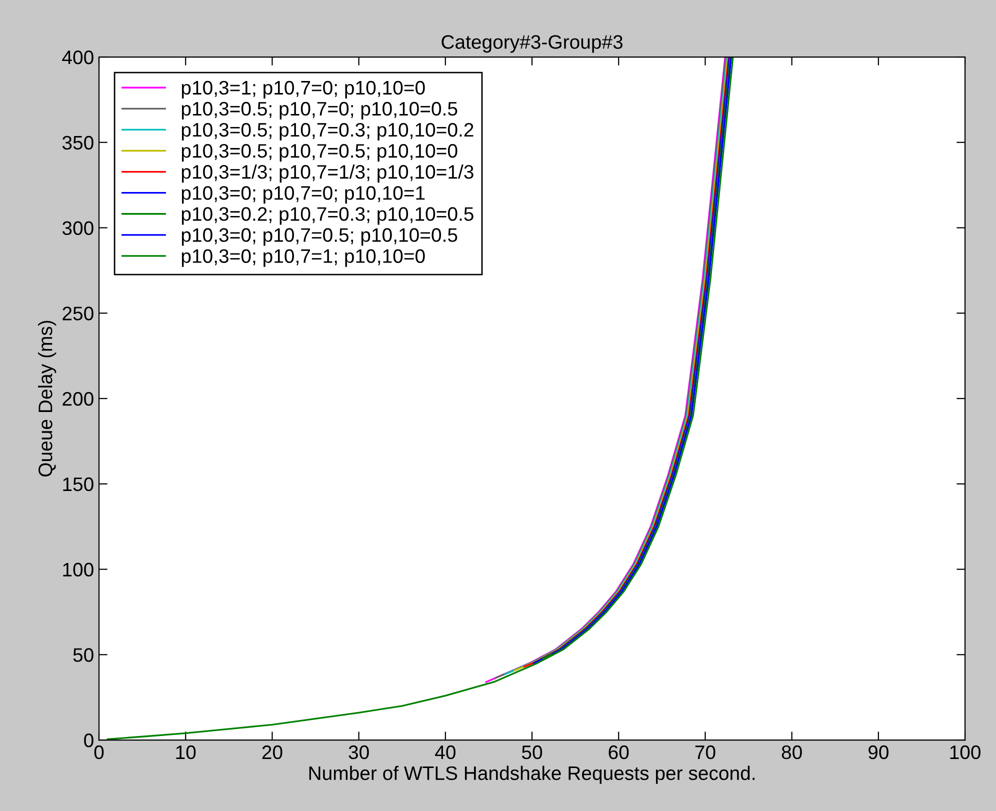 This screenshot has width=996, height=811. I want to click on y-tick-label: 150, so click(78, 484).